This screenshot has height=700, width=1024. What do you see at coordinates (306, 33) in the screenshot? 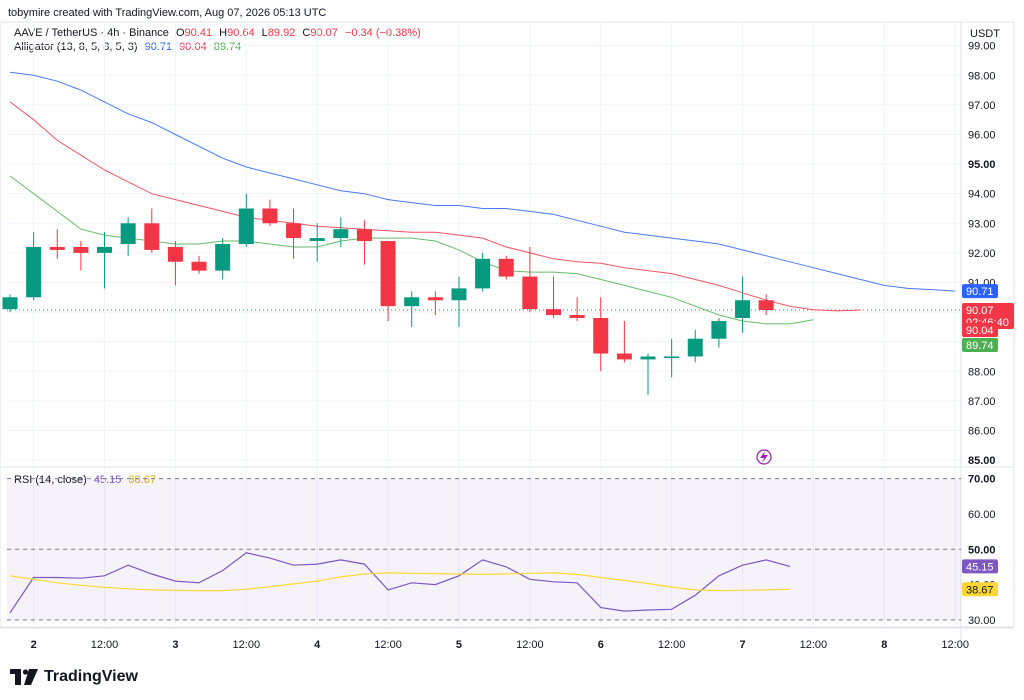
I see `close-label: C` at bounding box center [306, 33].